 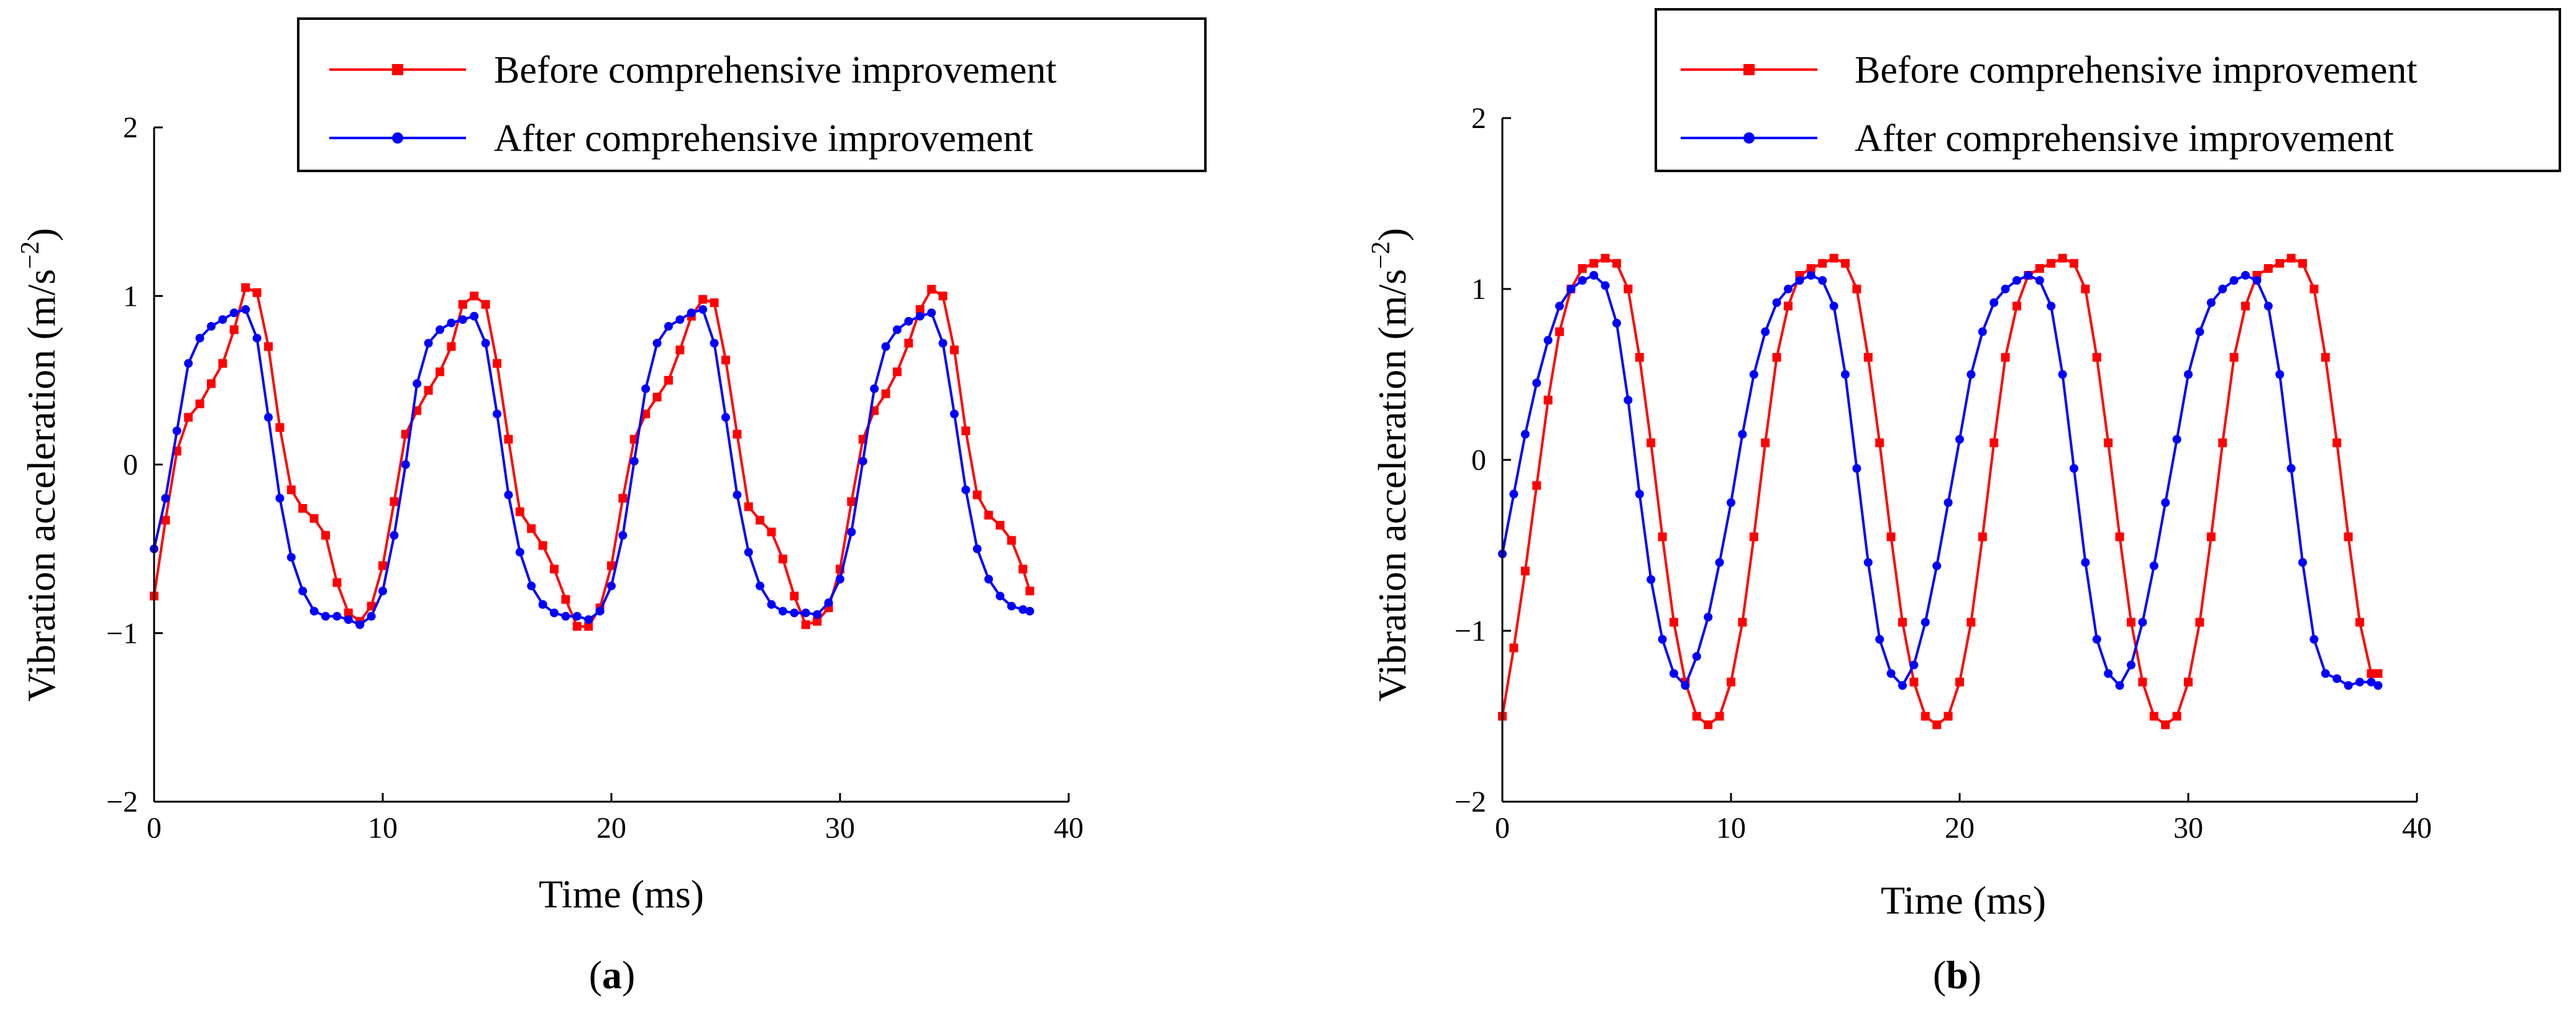 What do you see at coordinates (1960, 828) in the screenshot?
I see `x-tick-label-b-2: 20` at bounding box center [1960, 828].